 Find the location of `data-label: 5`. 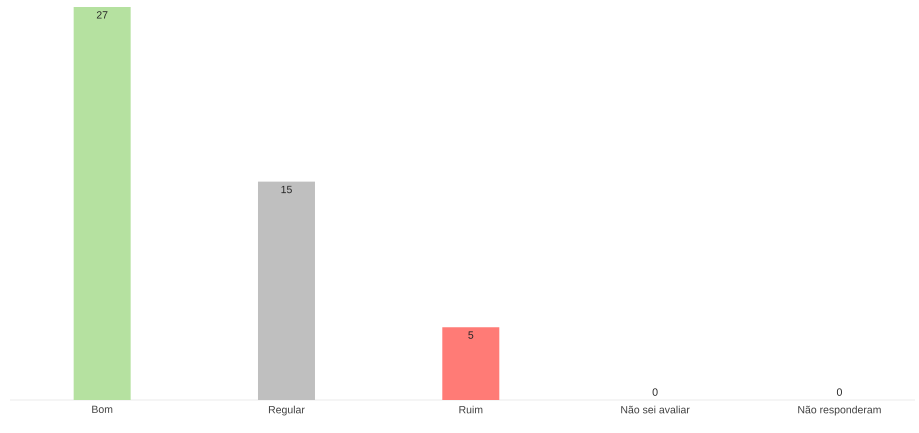

data-label: 5 is located at coordinates (471, 335).